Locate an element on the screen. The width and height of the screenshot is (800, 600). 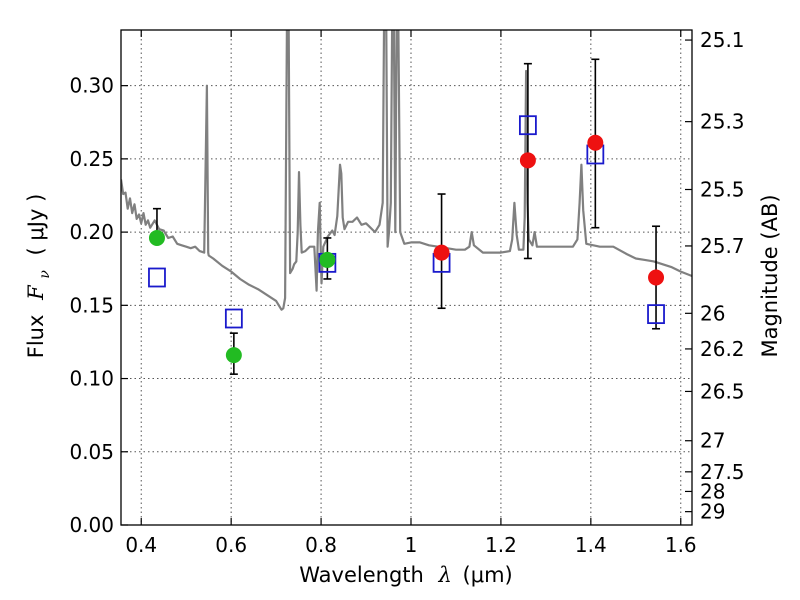
y-axis-title-text: Flux is located at coordinates (36, 337).